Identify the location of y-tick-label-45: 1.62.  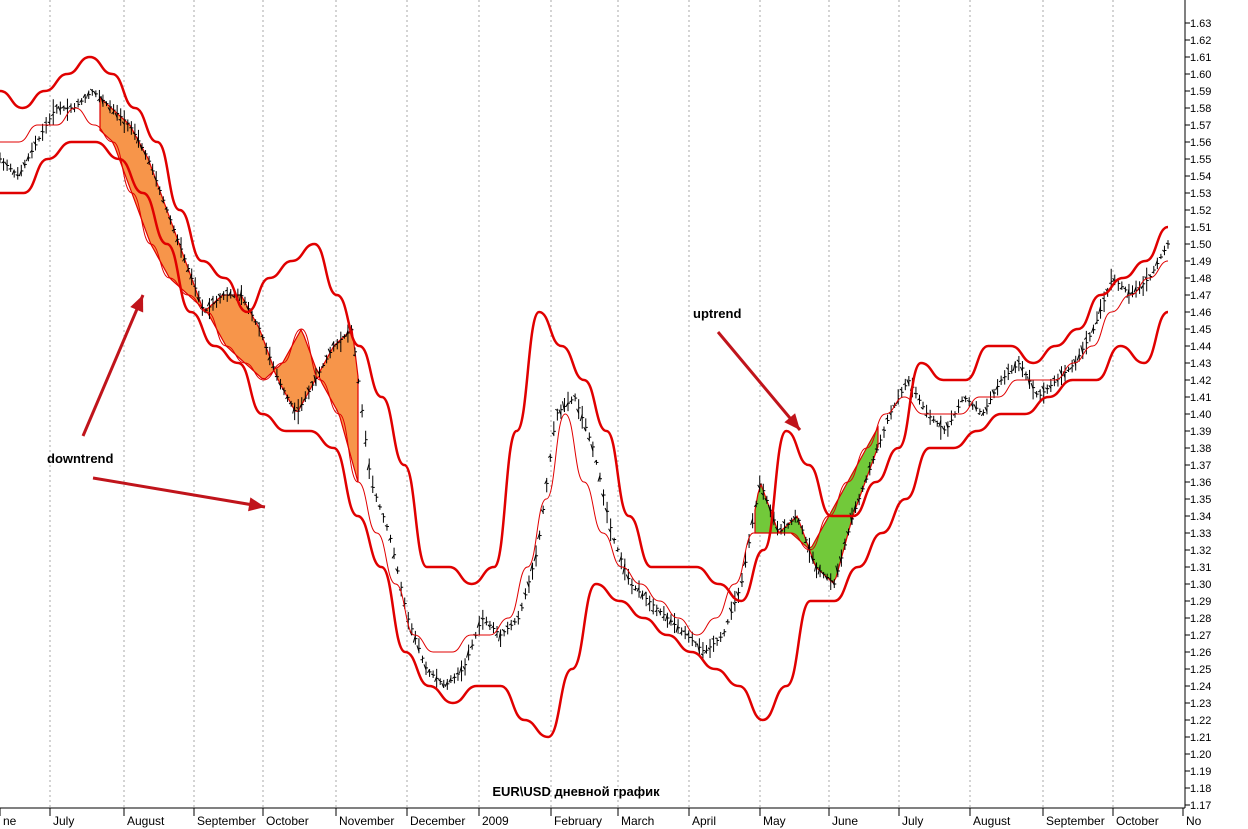
(1200, 41).